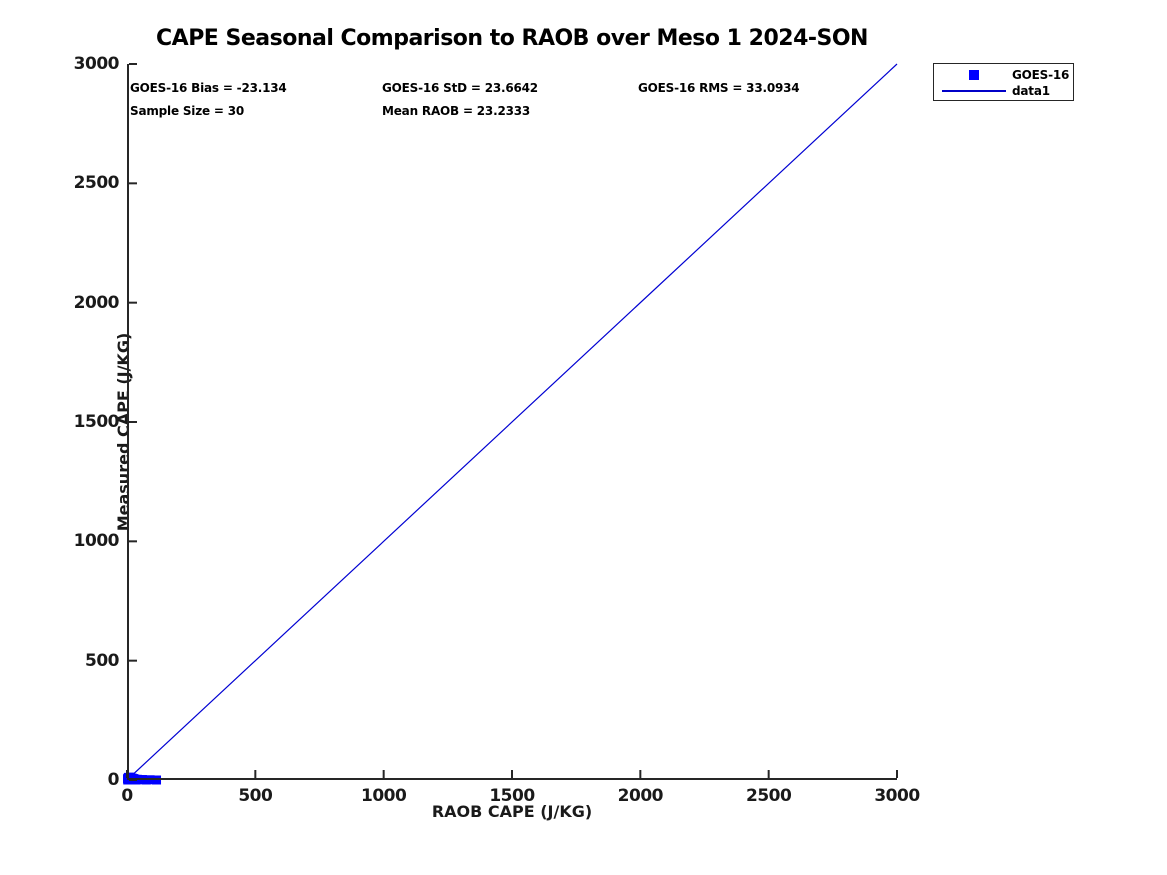  What do you see at coordinates (1031, 91) in the screenshot?
I see `legend-label: data1` at bounding box center [1031, 91].